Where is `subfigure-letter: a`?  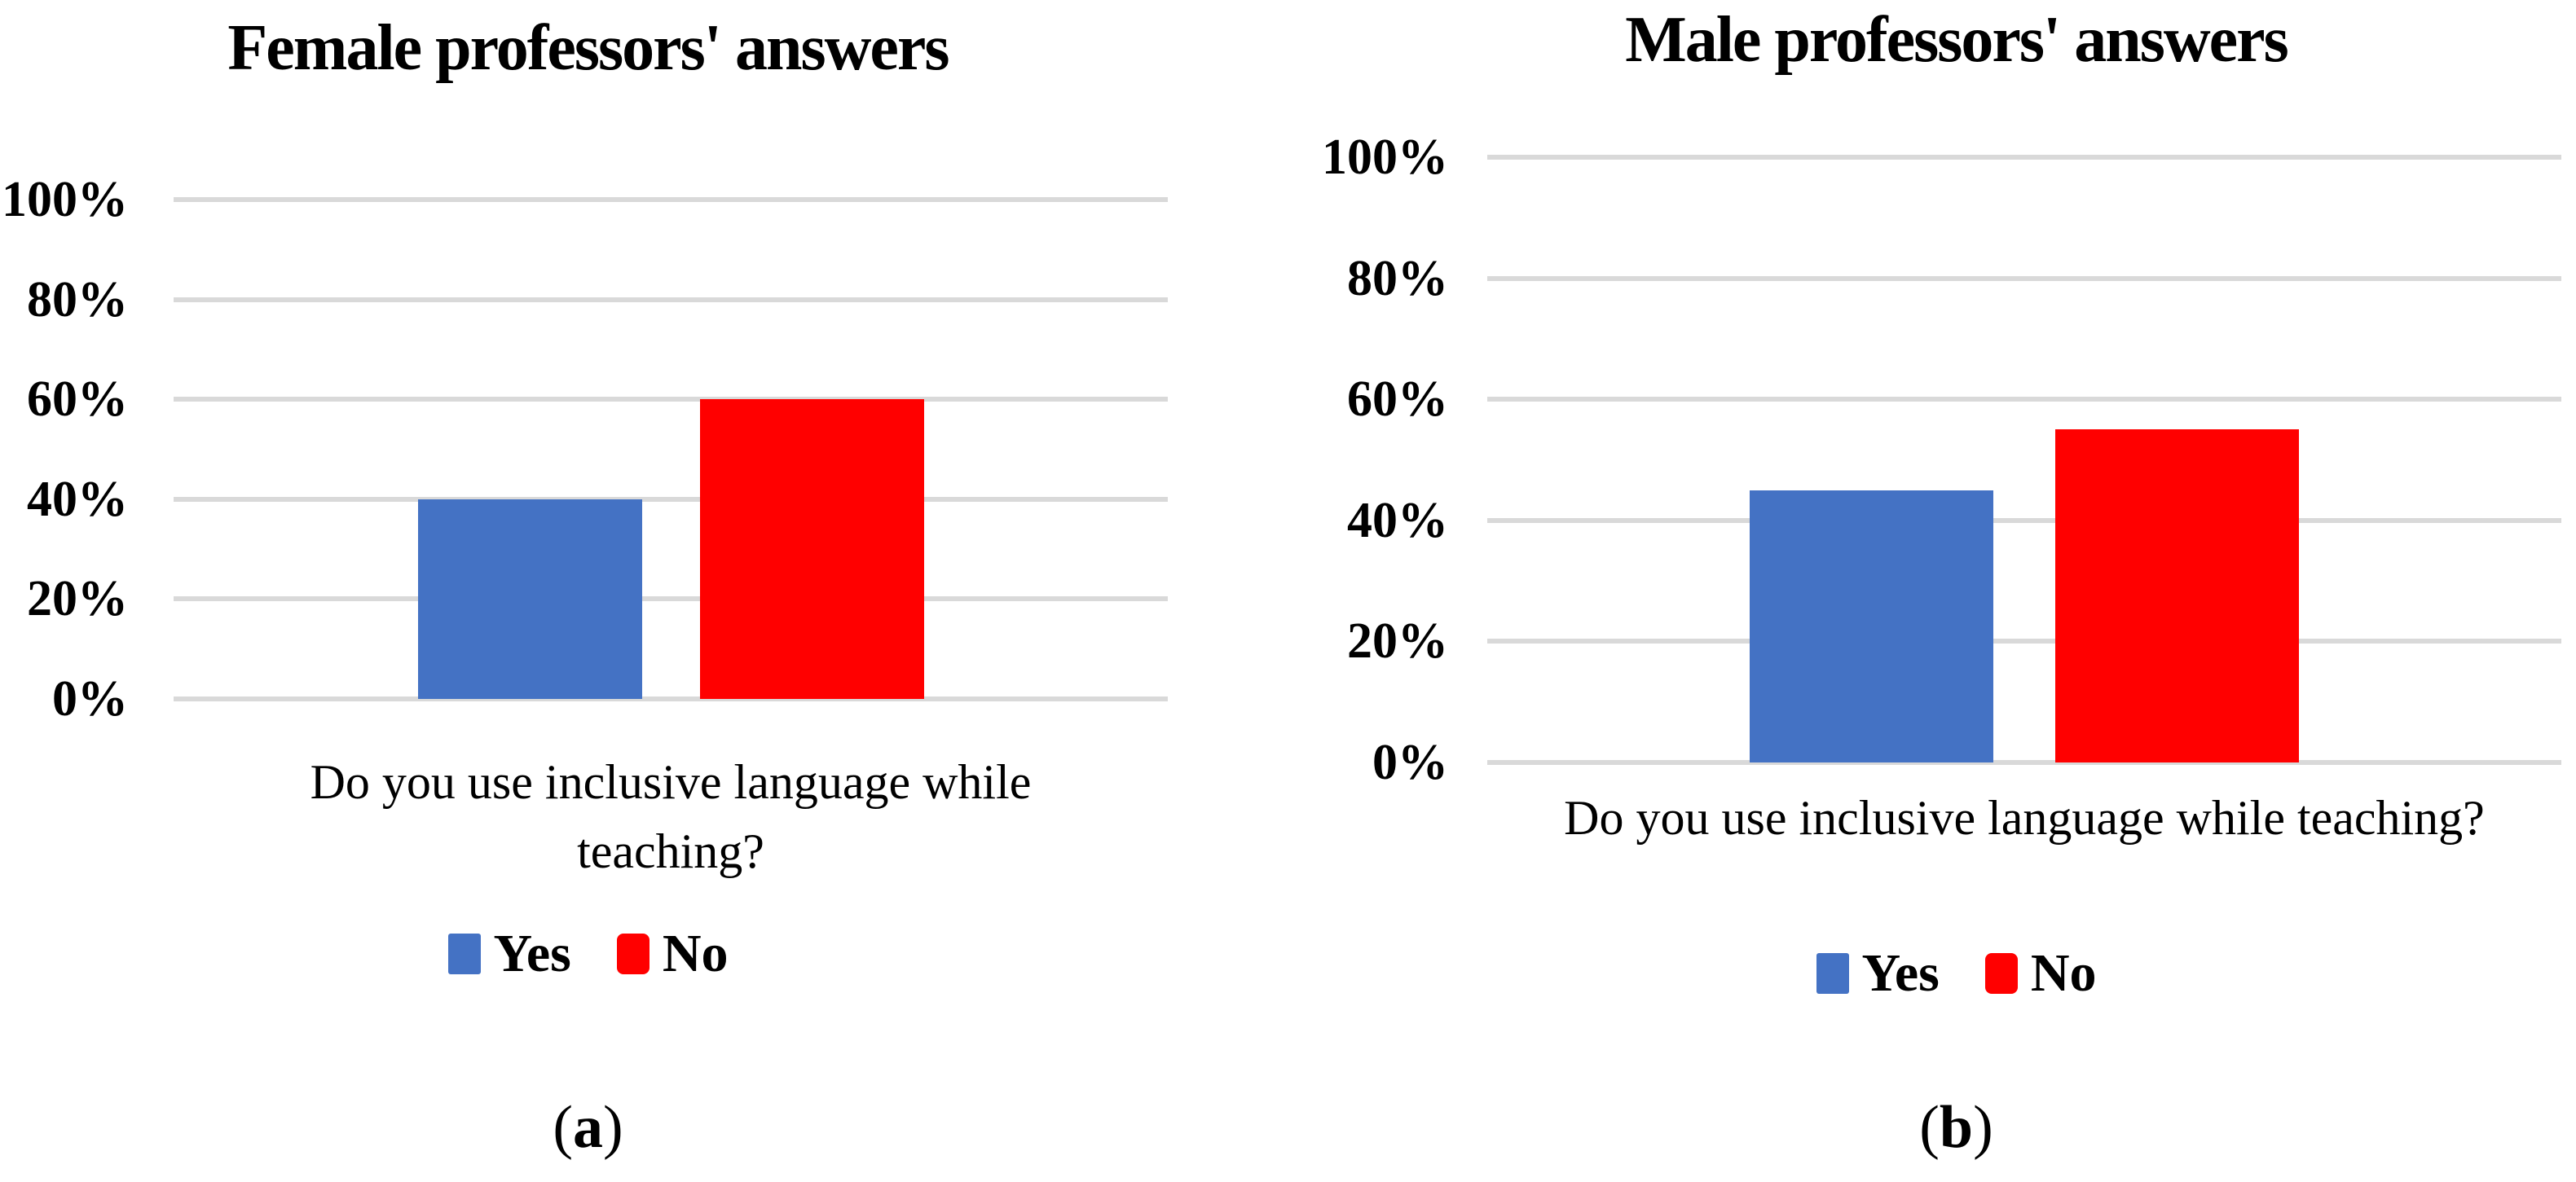 subfigure-letter: a is located at coordinates (588, 1127).